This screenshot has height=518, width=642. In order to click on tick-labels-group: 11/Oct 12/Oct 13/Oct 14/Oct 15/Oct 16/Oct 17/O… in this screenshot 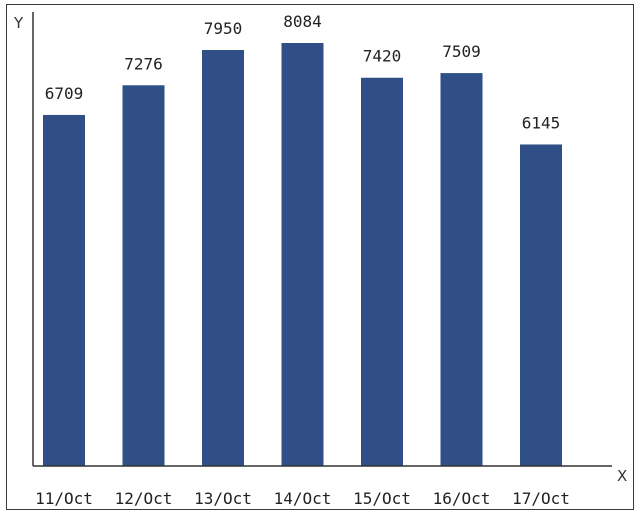, I will do `click(302, 498)`.